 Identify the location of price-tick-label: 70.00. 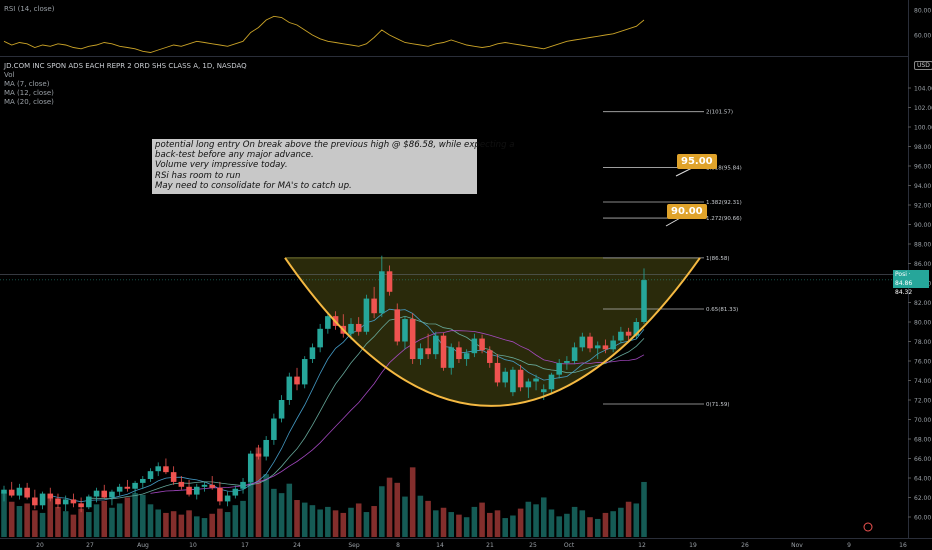
(922, 420).